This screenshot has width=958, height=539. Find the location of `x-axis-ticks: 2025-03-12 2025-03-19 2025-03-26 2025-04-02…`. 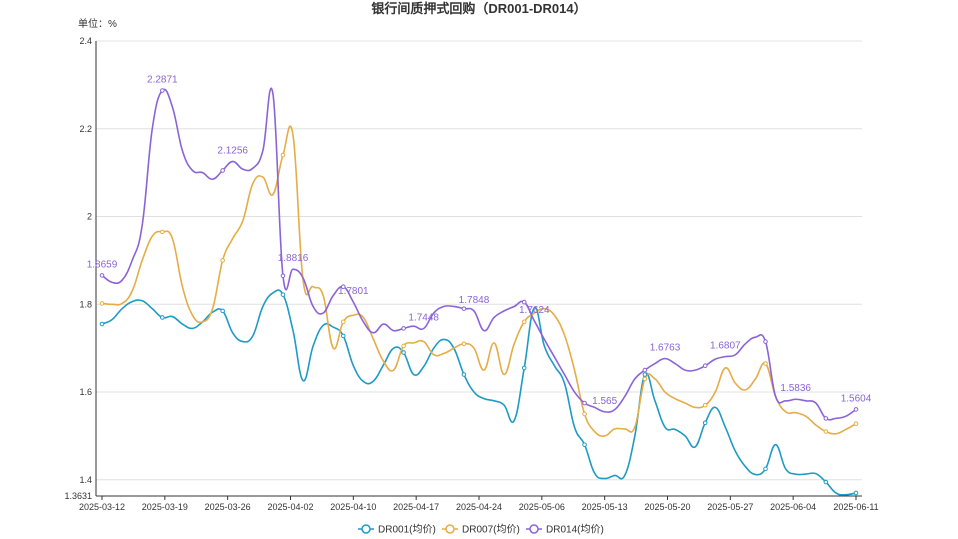

x-axis-ticks: 2025-03-12 2025-03-19 2025-03-26 2025-04-02… is located at coordinates (479, 504).